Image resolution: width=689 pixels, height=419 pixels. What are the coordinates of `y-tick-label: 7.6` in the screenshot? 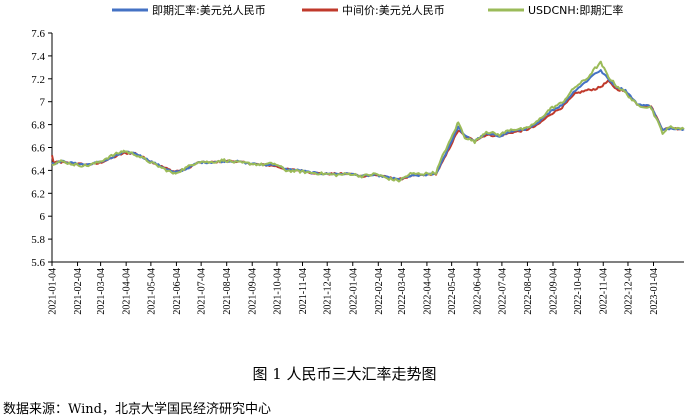 It's located at (38, 34).